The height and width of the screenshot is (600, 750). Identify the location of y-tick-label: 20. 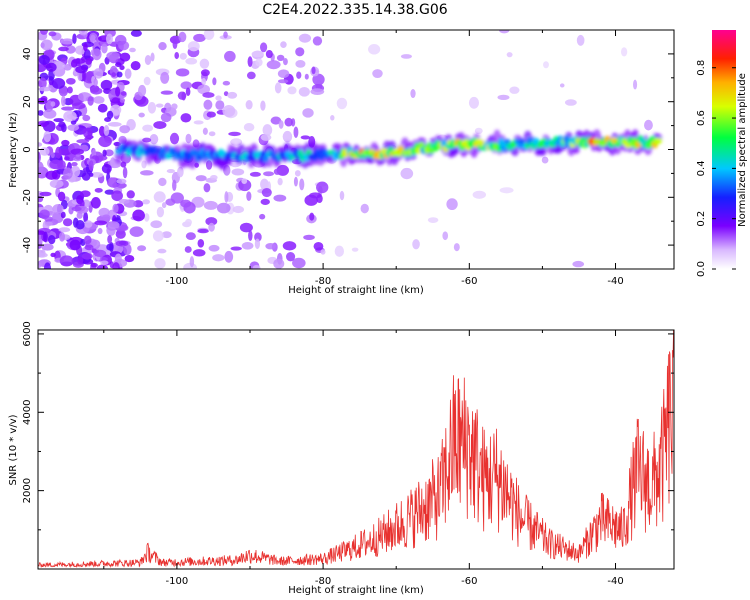
(27, 101).